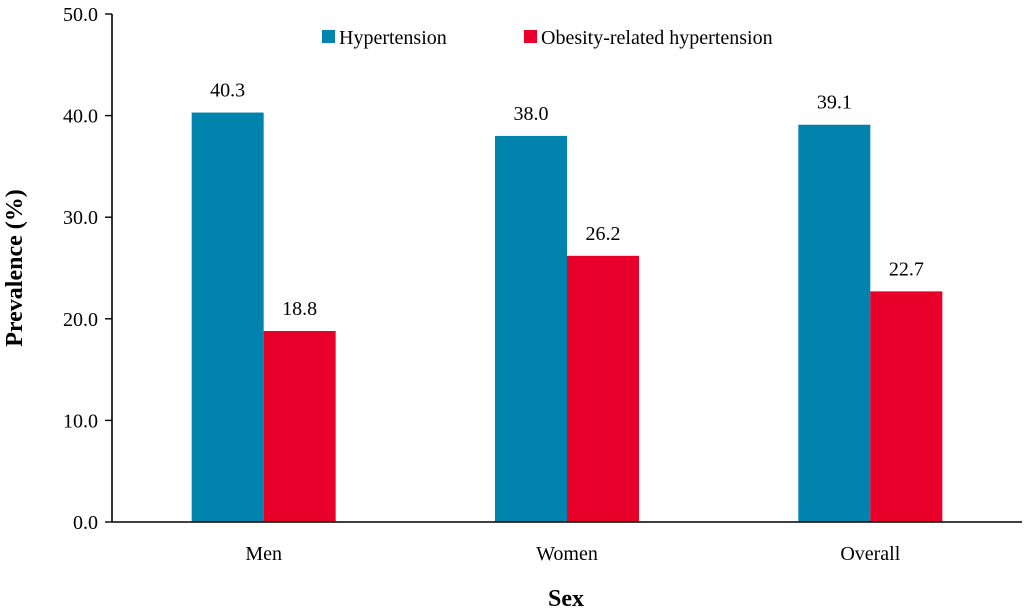 This screenshot has width=1024, height=615. What do you see at coordinates (393, 38) in the screenshot?
I see `legend-label-hypertension: Hypertension` at bounding box center [393, 38].